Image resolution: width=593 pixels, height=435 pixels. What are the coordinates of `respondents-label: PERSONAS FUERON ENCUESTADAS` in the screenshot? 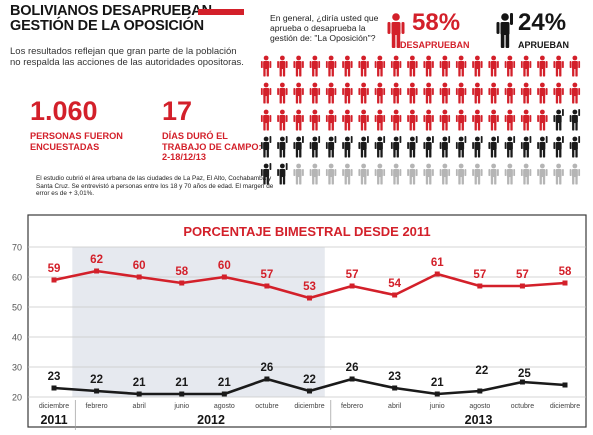 It's located at (76, 141).